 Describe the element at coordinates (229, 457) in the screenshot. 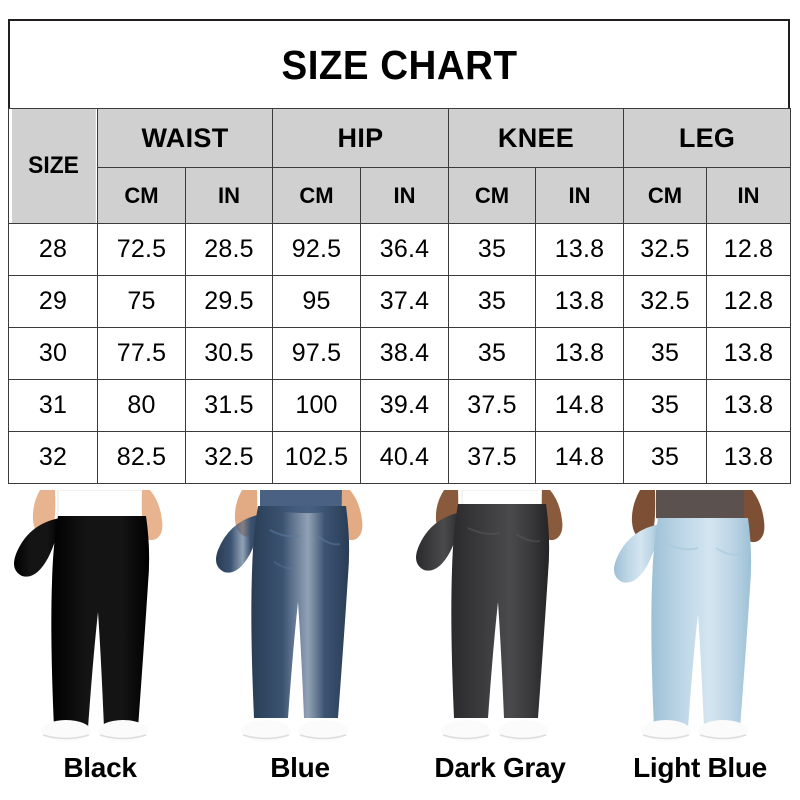

I see `cell-waist-in: 32.5` at that location.